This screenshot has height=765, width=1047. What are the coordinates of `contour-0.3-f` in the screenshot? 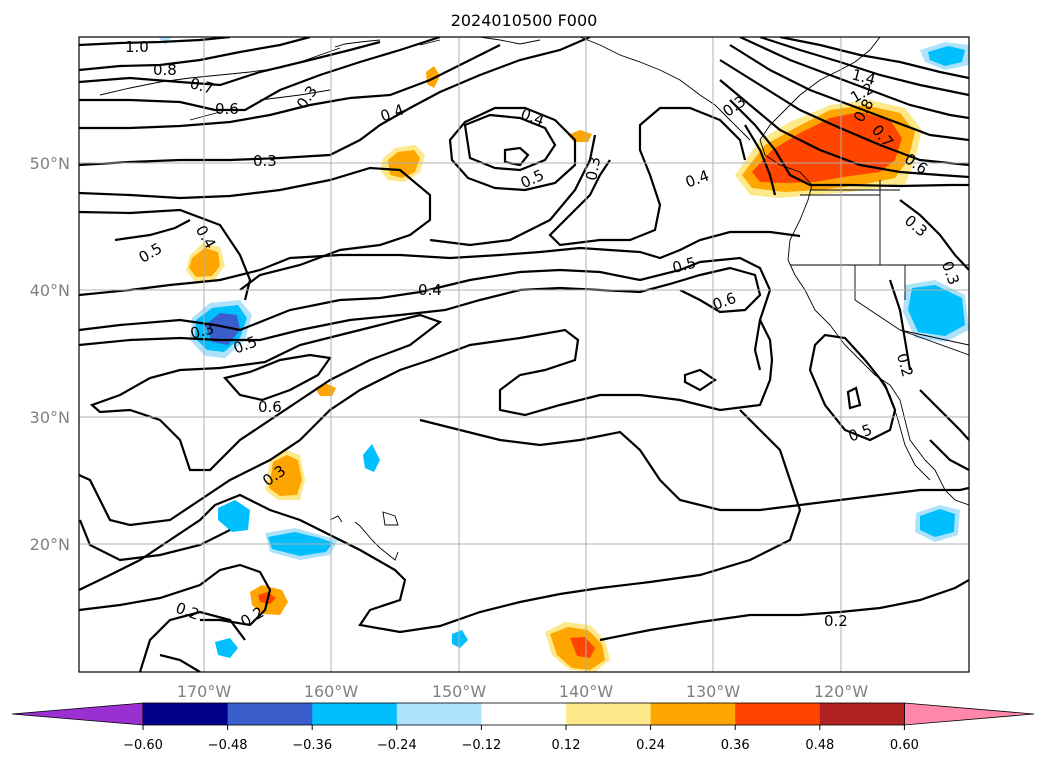 It's located at (694, 465).